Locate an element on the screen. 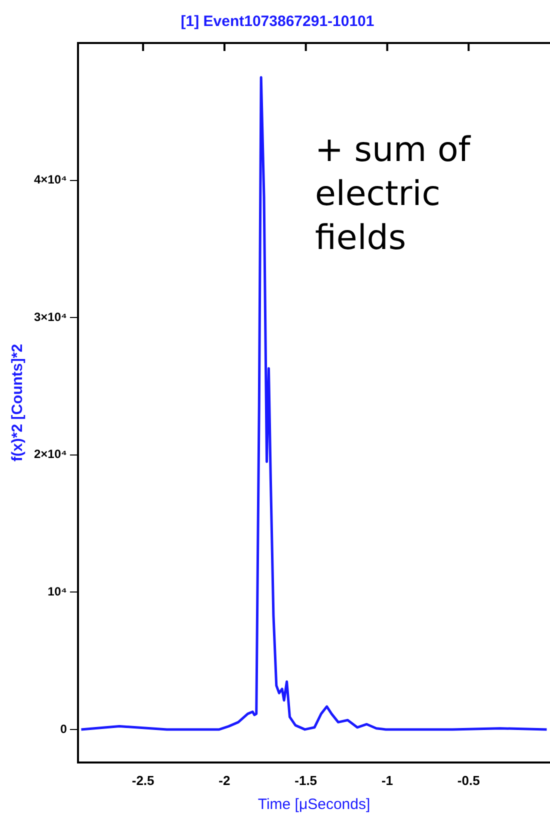 This screenshot has width=550, height=823. y-tick-label: 2×10⁴ is located at coordinates (51, 454).